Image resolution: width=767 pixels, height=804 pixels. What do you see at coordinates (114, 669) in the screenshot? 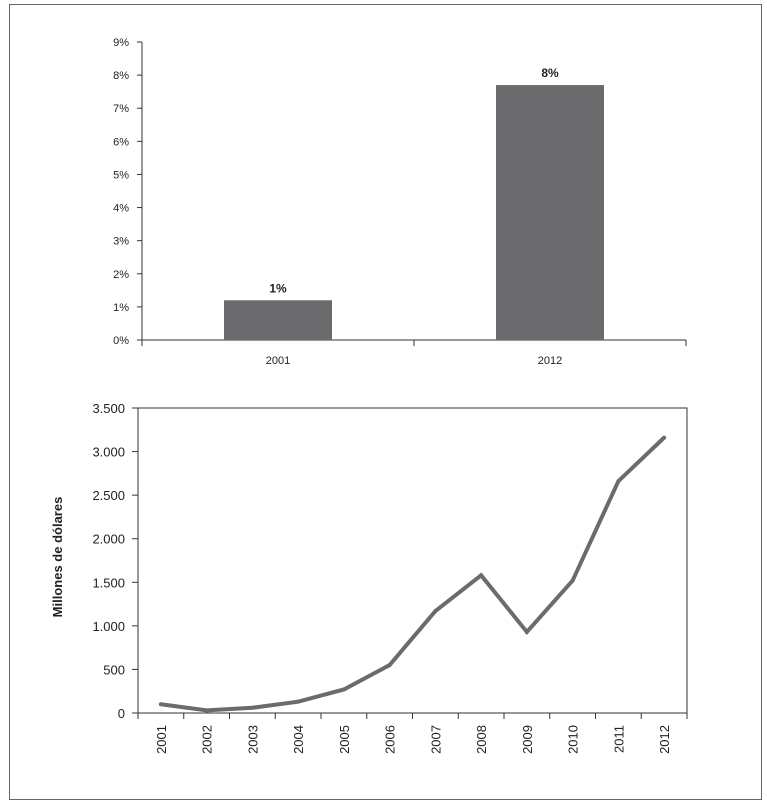
I see `y-tick-label: 500` at bounding box center [114, 669].